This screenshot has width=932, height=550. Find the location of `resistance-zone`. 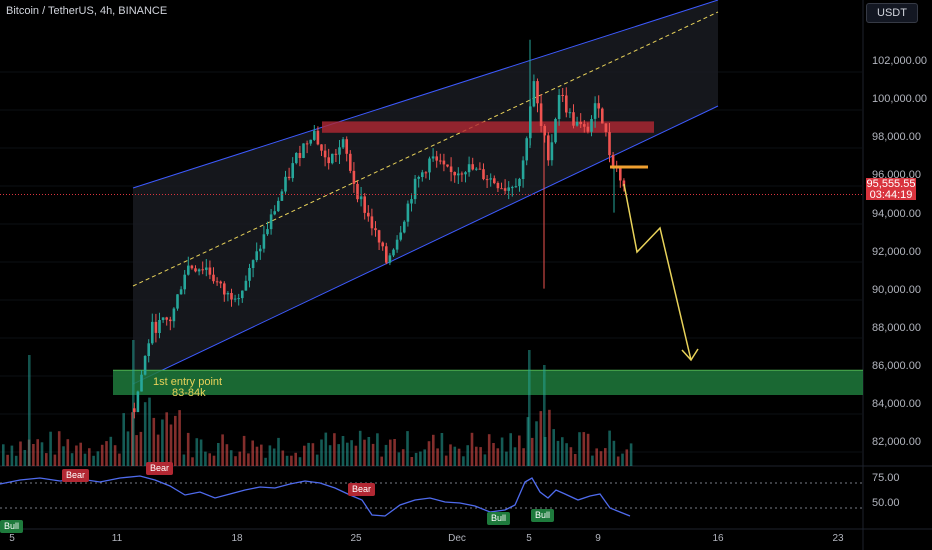

resistance-zone is located at coordinates (488, 127).